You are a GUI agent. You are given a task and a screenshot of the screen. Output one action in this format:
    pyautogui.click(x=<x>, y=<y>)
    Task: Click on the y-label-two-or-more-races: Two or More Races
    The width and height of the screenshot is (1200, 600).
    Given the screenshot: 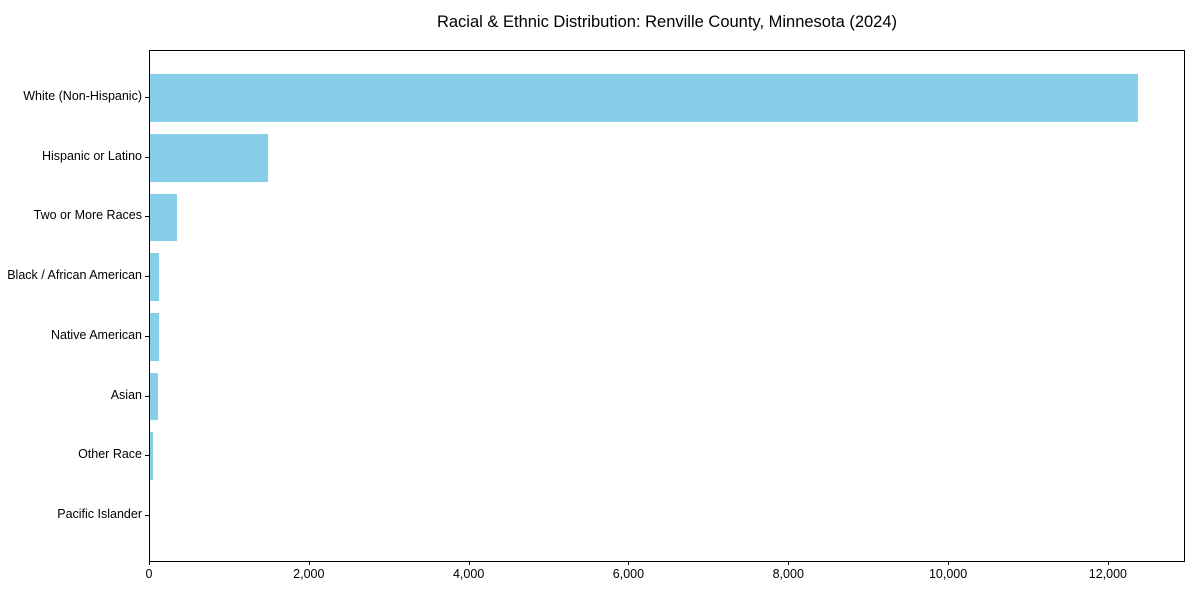 What is the action you would take?
    pyautogui.click(x=87, y=215)
    